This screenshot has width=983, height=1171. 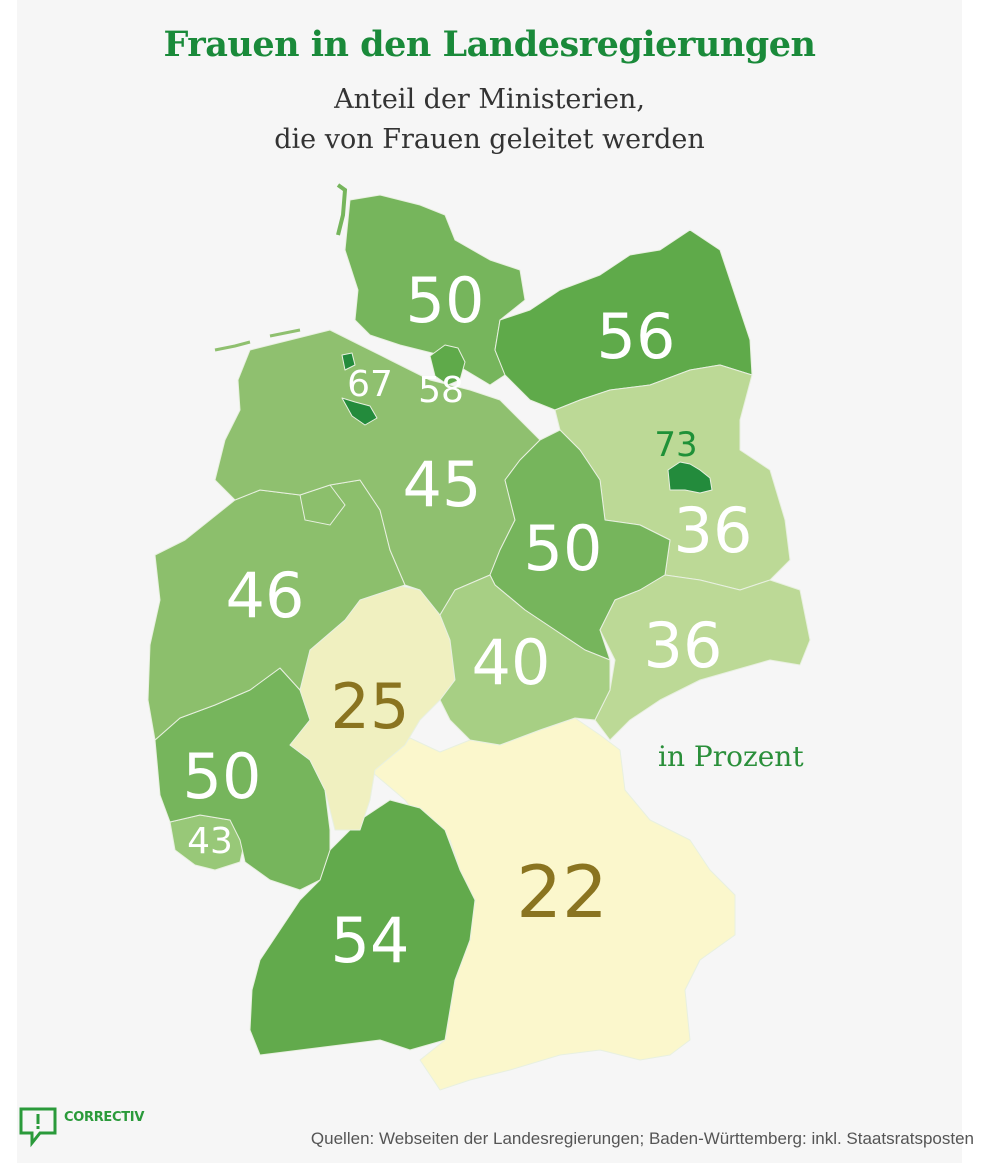 What do you see at coordinates (257, 340) in the screenshot?
I see `frisian-islands` at bounding box center [257, 340].